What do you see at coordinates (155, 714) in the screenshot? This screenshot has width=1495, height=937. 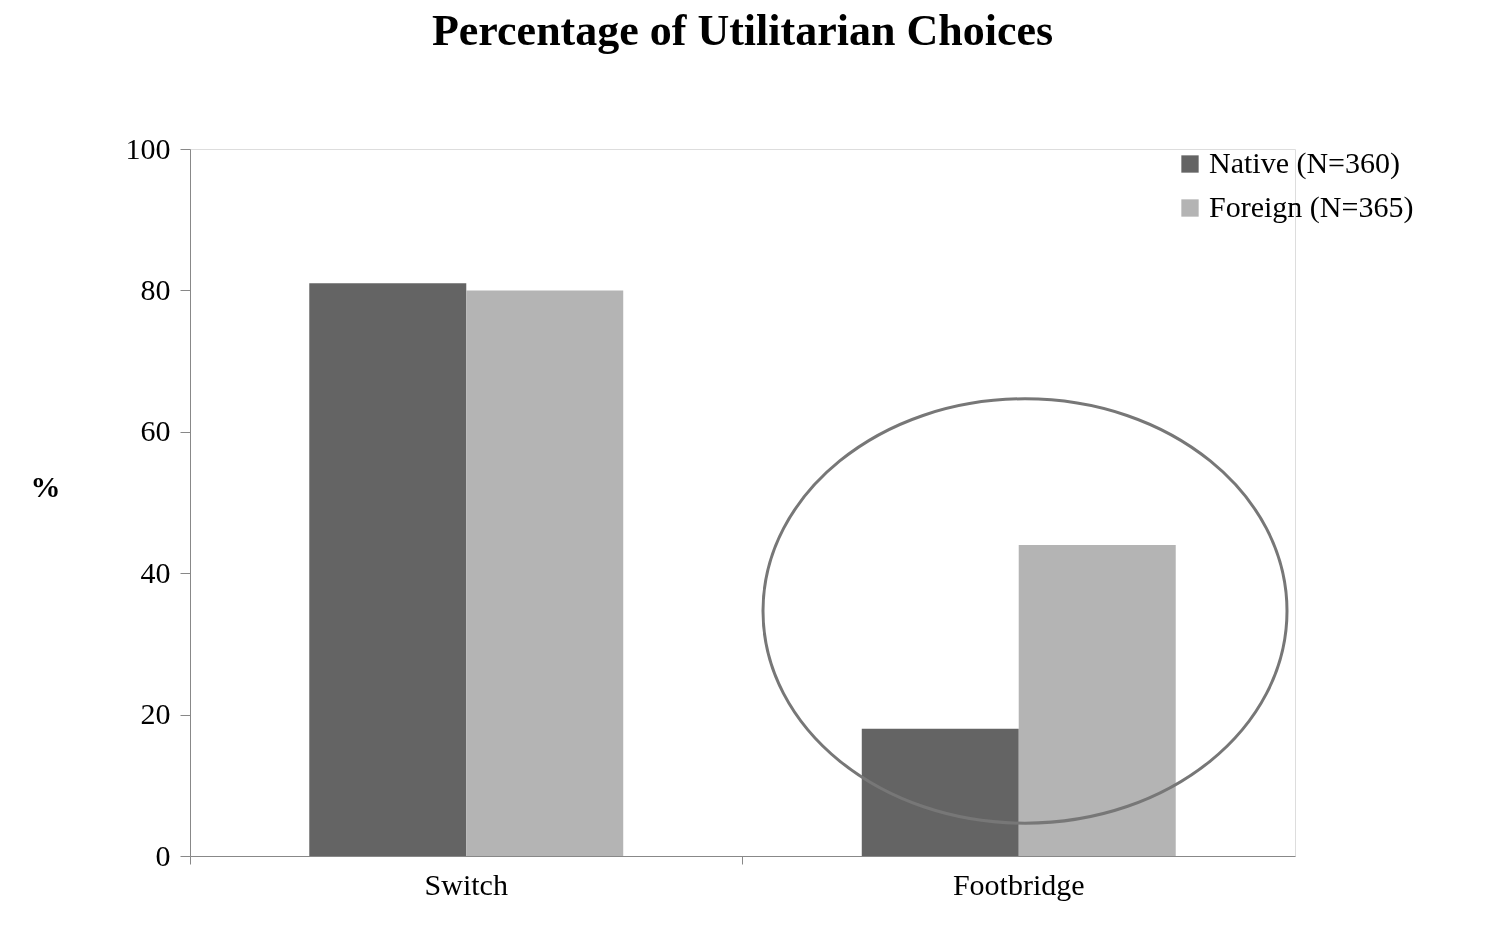 I see `y-tick-label: 20` at bounding box center [155, 714].